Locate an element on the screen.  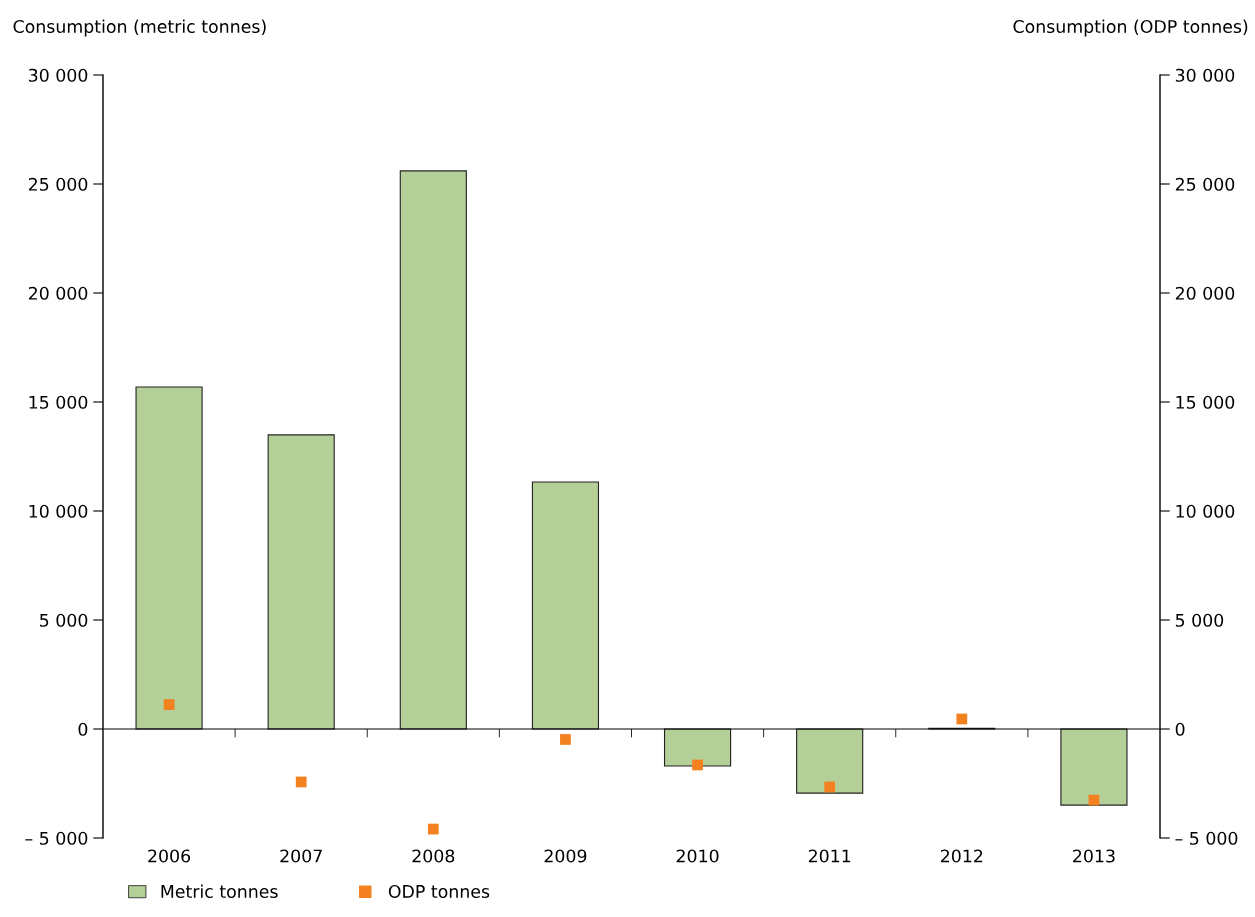
y2-axis-title: Consumption (ODP tonnes) is located at coordinates (1130, 28).